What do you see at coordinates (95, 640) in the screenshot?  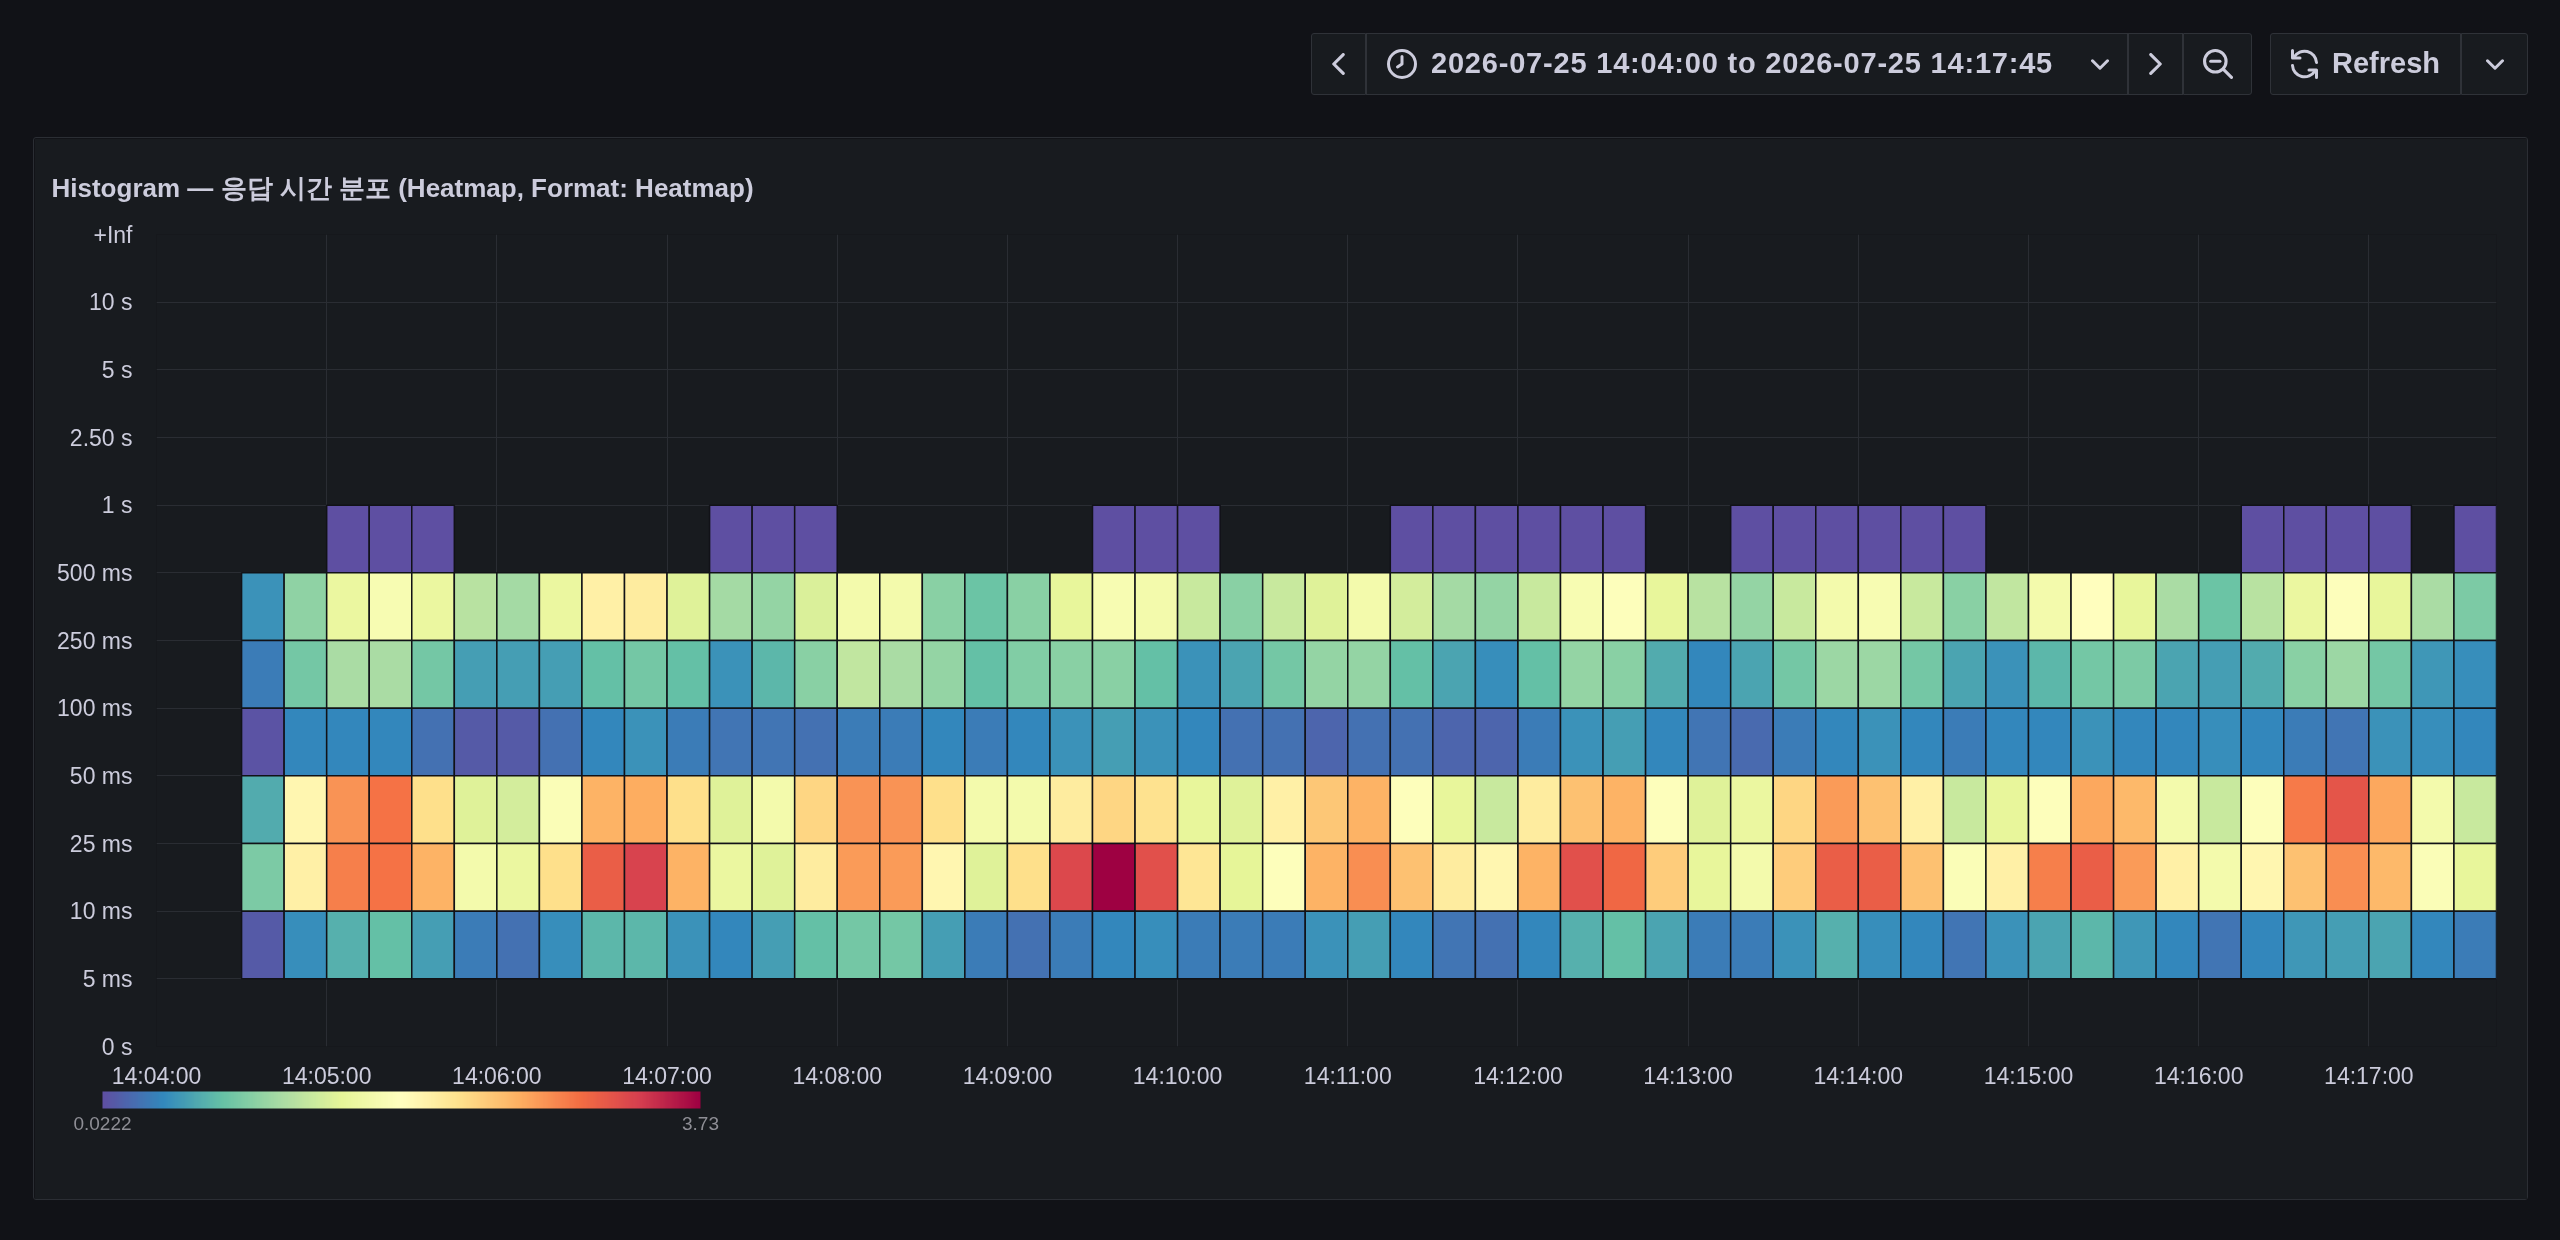 I see `y-tick-label: 250 ms` at bounding box center [95, 640].